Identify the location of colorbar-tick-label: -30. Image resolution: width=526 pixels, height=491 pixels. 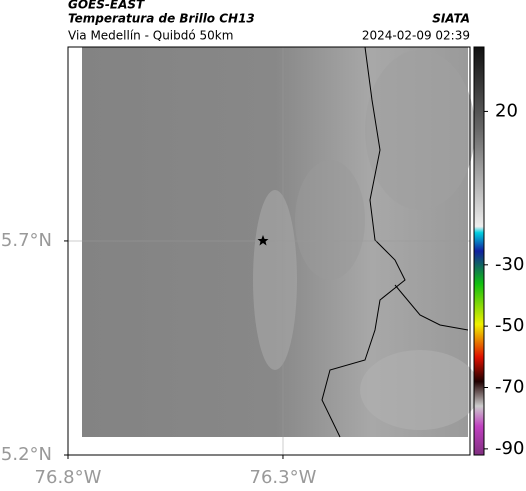
(509, 264).